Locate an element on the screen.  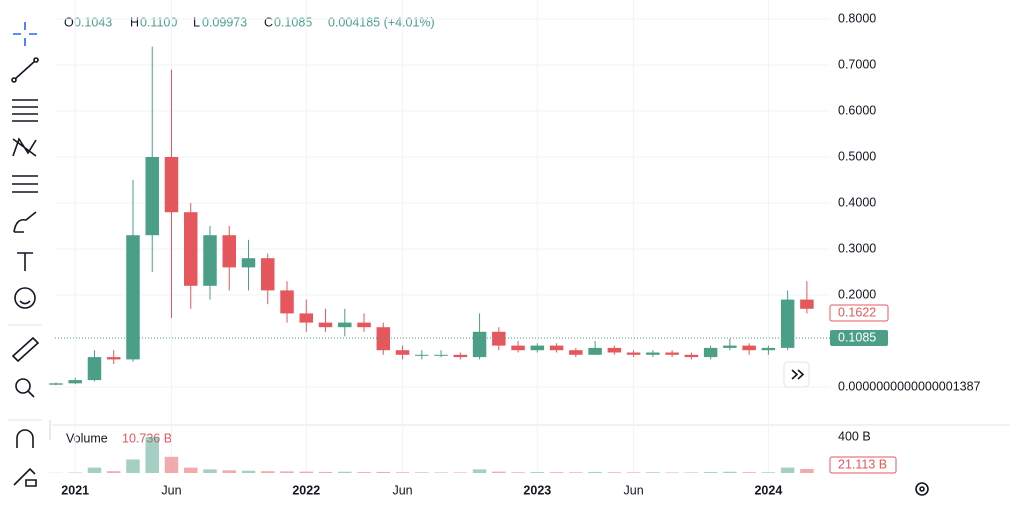
legend-key: H is located at coordinates (134, 22).